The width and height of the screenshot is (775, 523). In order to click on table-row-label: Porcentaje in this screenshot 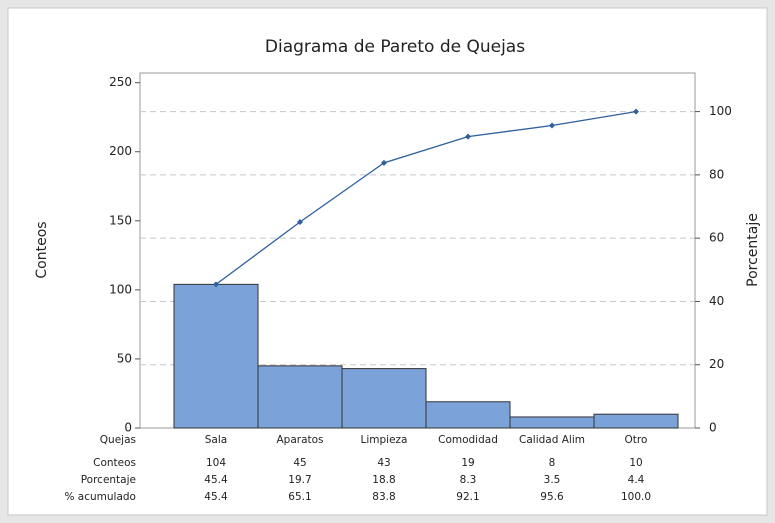, I will do `click(108, 480)`.